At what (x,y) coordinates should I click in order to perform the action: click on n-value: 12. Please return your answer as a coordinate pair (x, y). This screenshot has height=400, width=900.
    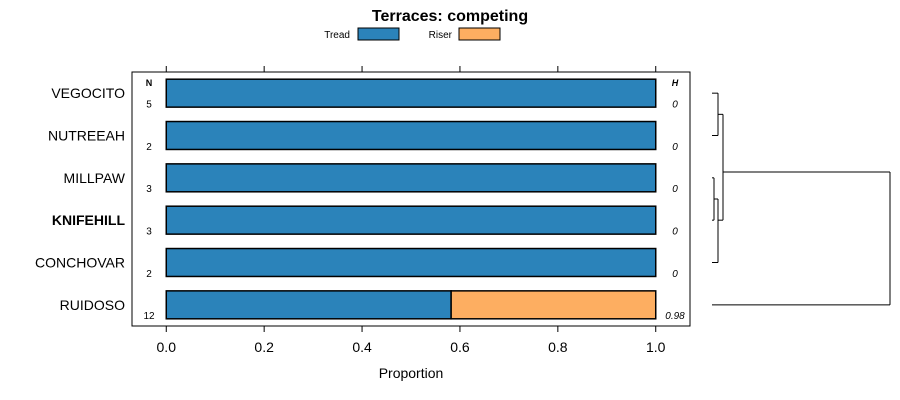
    Looking at the image, I should click on (149, 316).